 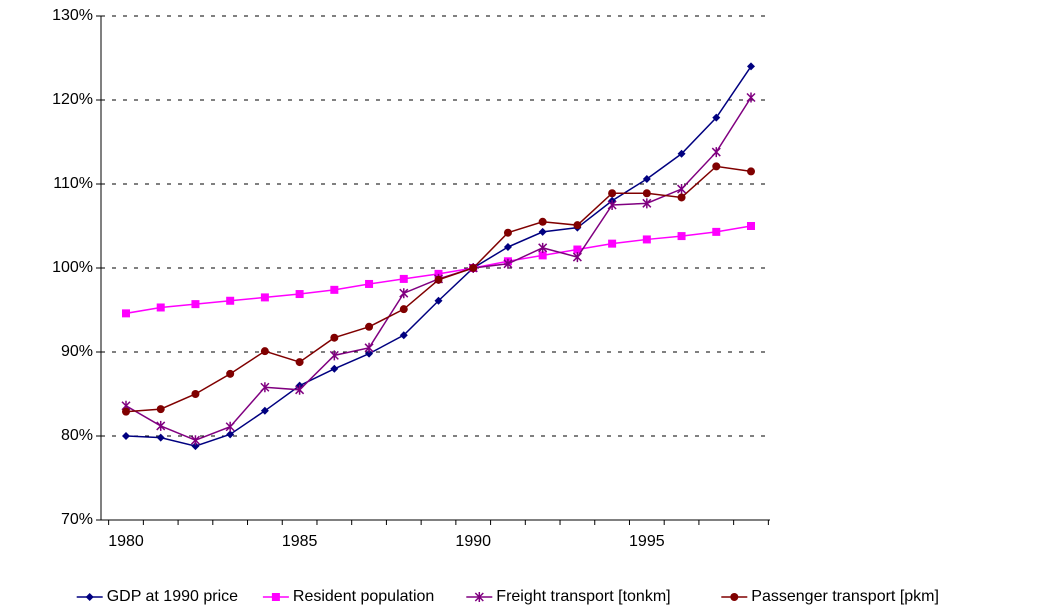 What do you see at coordinates (73, 183) in the screenshot?
I see `y-tick-label: 110%` at bounding box center [73, 183].